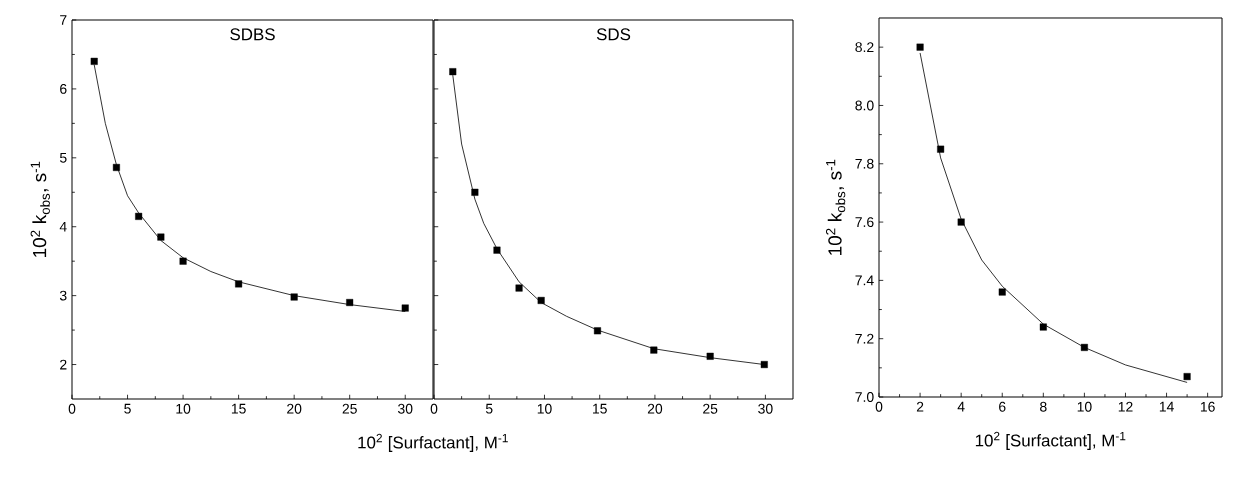 The width and height of the screenshot is (1235, 477). Describe the element at coordinates (1043, 406) in the screenshot. I see `x-tick-label: 8` at that location.